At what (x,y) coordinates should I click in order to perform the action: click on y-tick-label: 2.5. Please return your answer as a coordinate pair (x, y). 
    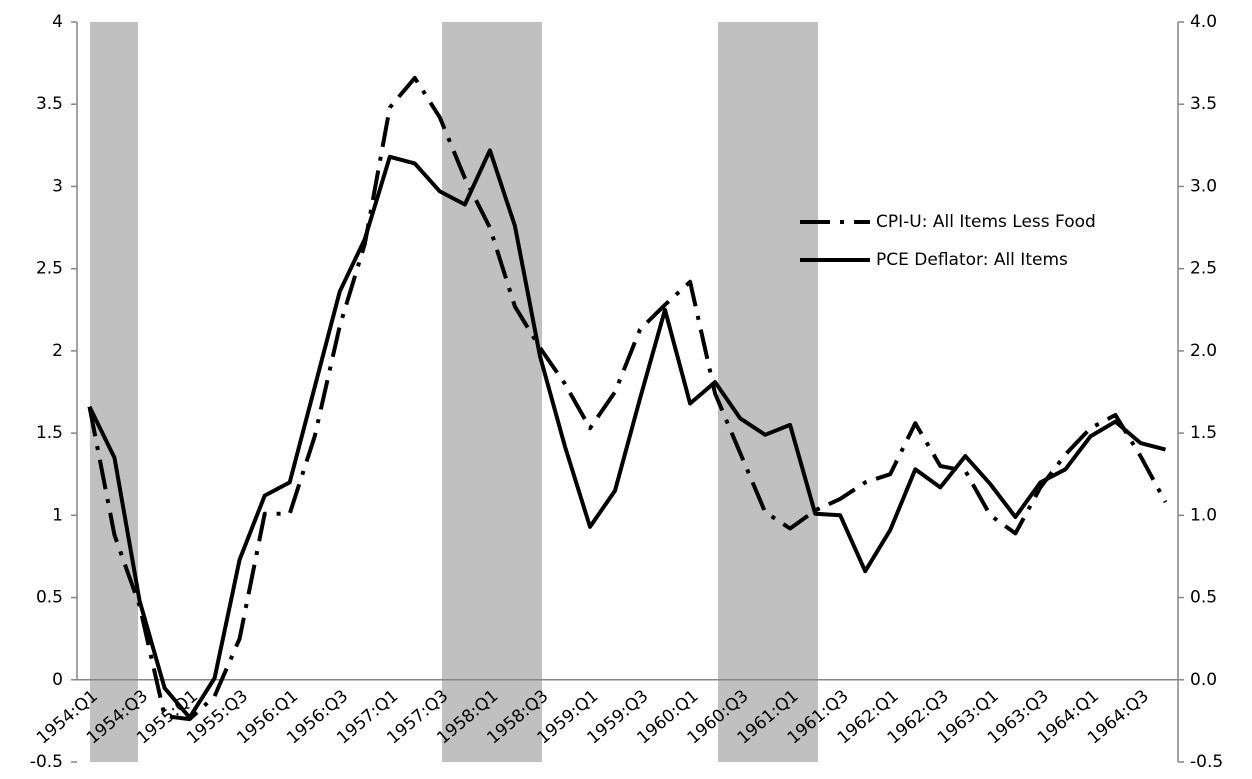
    Looking at the image, I should click on (49, 269).